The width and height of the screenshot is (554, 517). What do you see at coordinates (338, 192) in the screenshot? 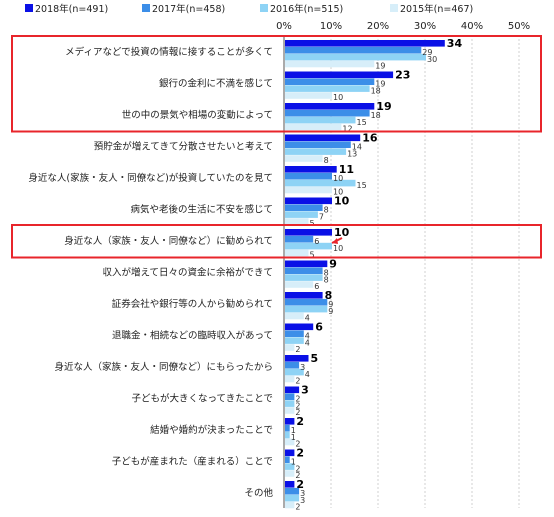
I see `value-label-4-3: 10` at bounding box center [338, 192].